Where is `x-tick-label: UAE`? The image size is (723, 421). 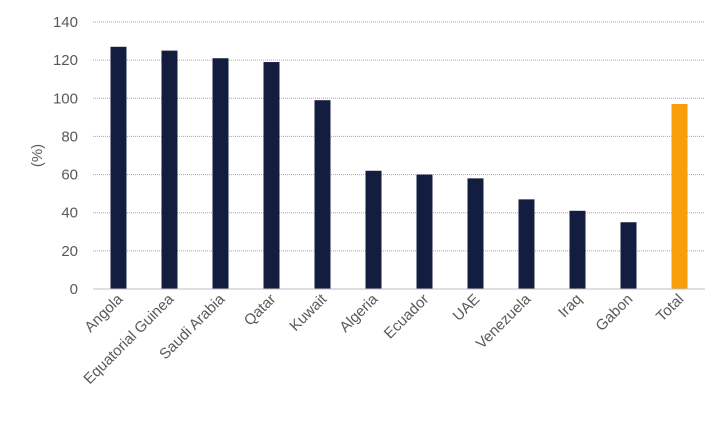 x-tick-label: UAE is located at coordinates (466, 308).